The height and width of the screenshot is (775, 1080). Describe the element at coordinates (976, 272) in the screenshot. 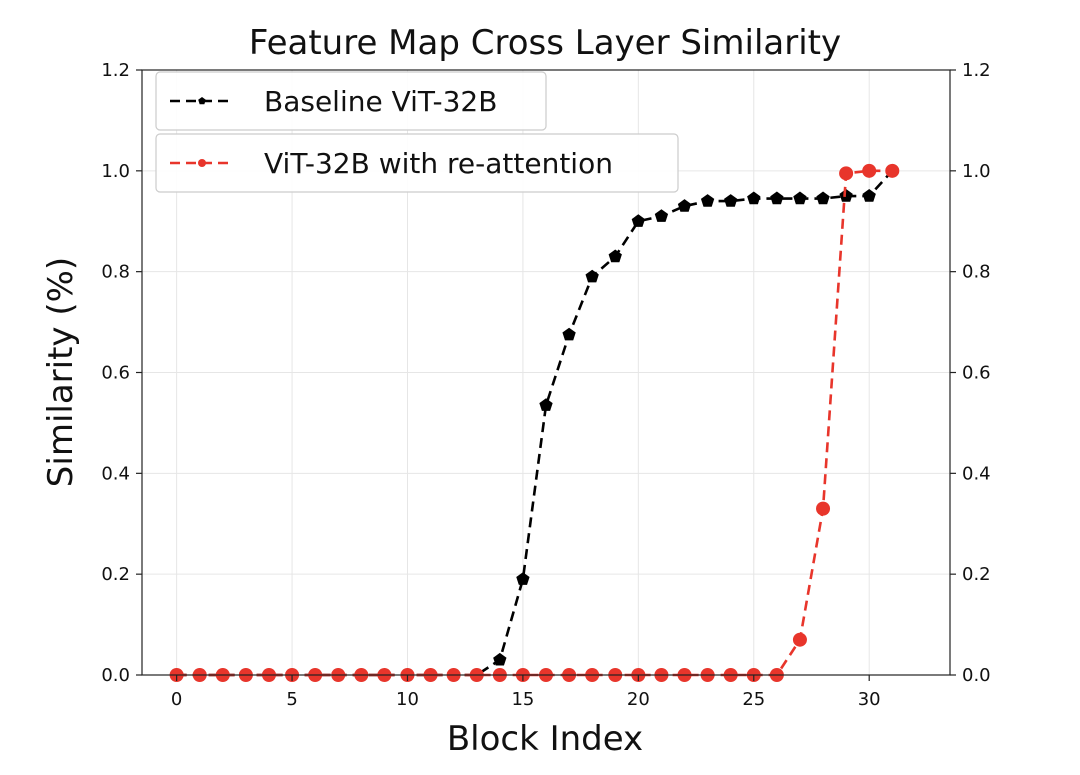

I see `y-tick-label-right: 0.8` at that location.